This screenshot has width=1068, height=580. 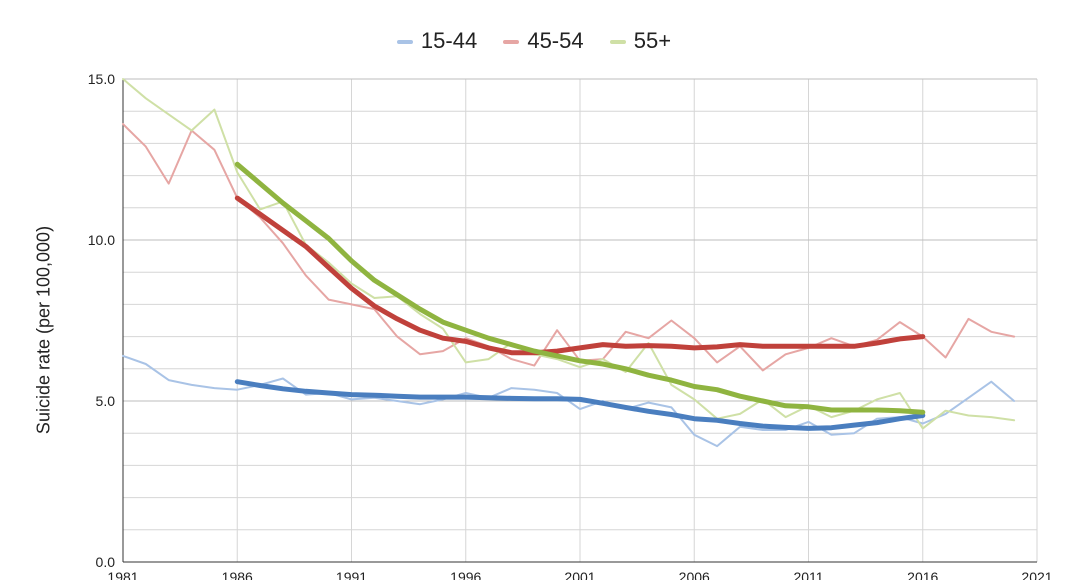 I want to click on x-tick-label: 1986, so click(x=237, y=574).